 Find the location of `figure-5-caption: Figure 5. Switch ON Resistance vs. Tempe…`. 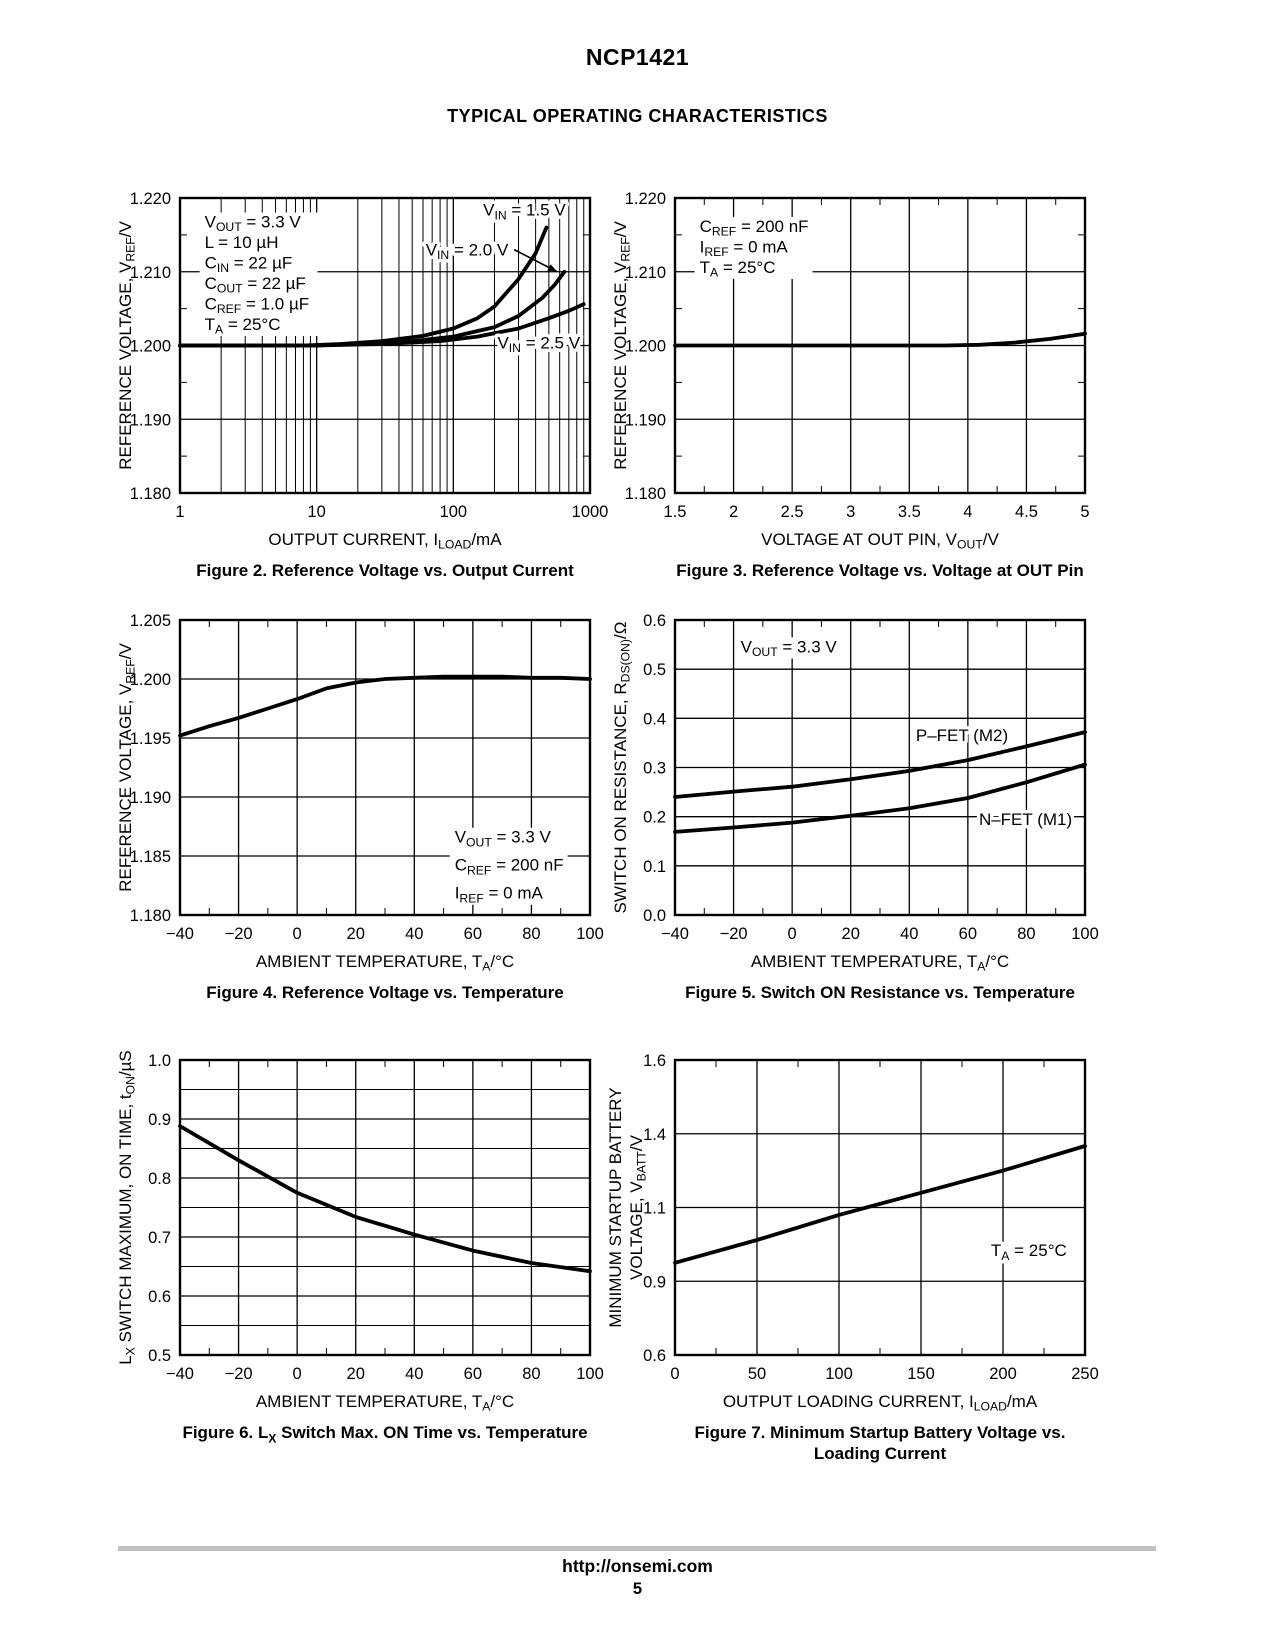

figure-5-caption: Figure 5. Switch ON Resistance vs. Tempe… is located at coordinates (880, 992).